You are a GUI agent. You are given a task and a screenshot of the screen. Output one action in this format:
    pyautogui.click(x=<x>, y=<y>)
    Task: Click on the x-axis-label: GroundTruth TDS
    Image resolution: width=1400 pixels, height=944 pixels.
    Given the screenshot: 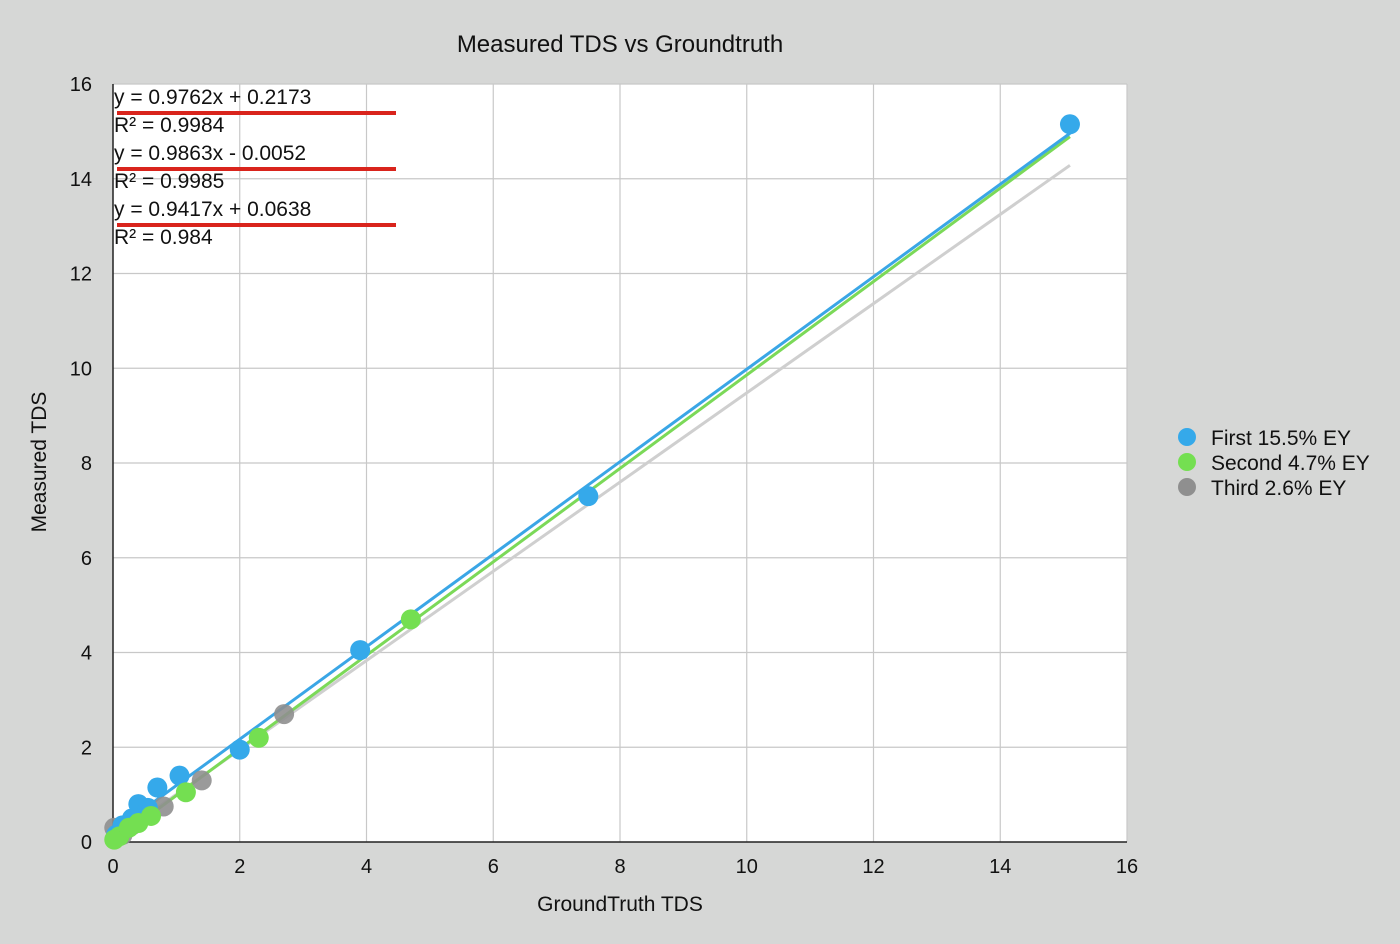 What is the action you would take?
    pyautogui.click(x=620, y=904)
    